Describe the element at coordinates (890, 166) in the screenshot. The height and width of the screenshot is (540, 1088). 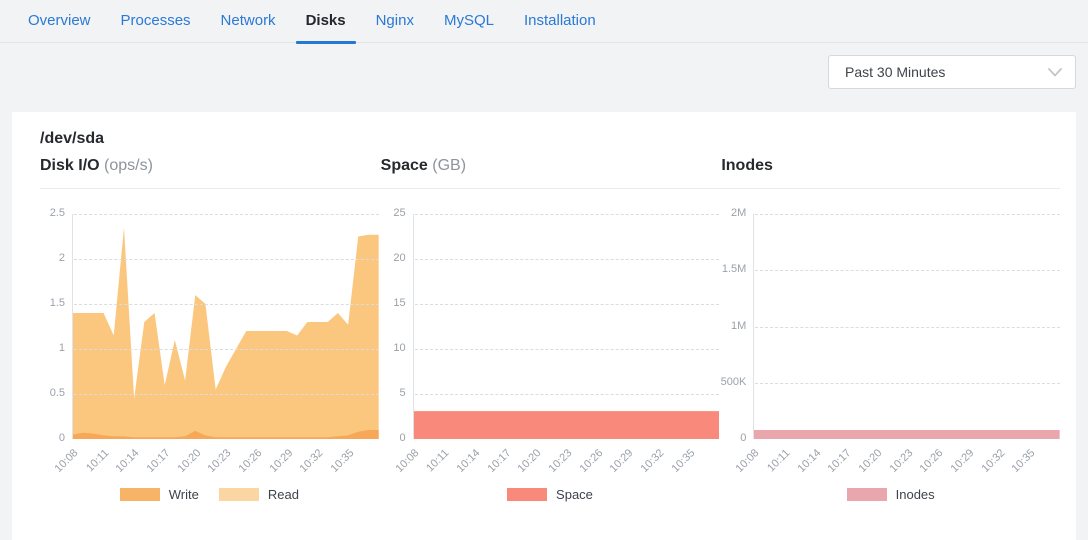
I see `chart-title-inodes: Inodes` at that location.